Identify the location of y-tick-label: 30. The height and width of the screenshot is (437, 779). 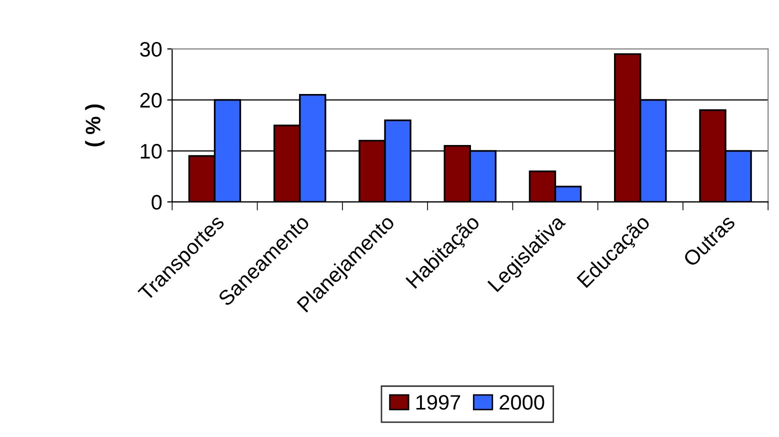
(151, 49).